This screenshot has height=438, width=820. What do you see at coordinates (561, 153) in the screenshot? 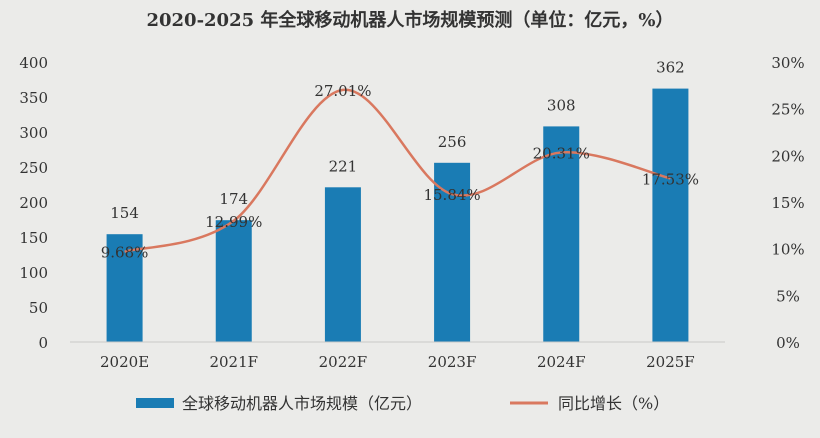
I see `line-value-label: 20.31%` at bounding box center [561, 153].